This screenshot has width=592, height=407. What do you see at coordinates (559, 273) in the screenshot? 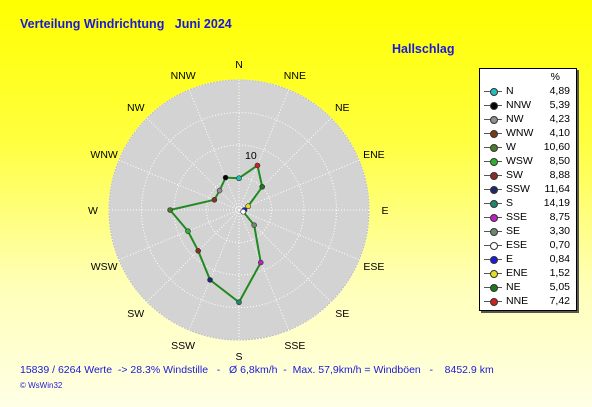
I see `legend-value: 1,52` at bounding box center [559, 273].